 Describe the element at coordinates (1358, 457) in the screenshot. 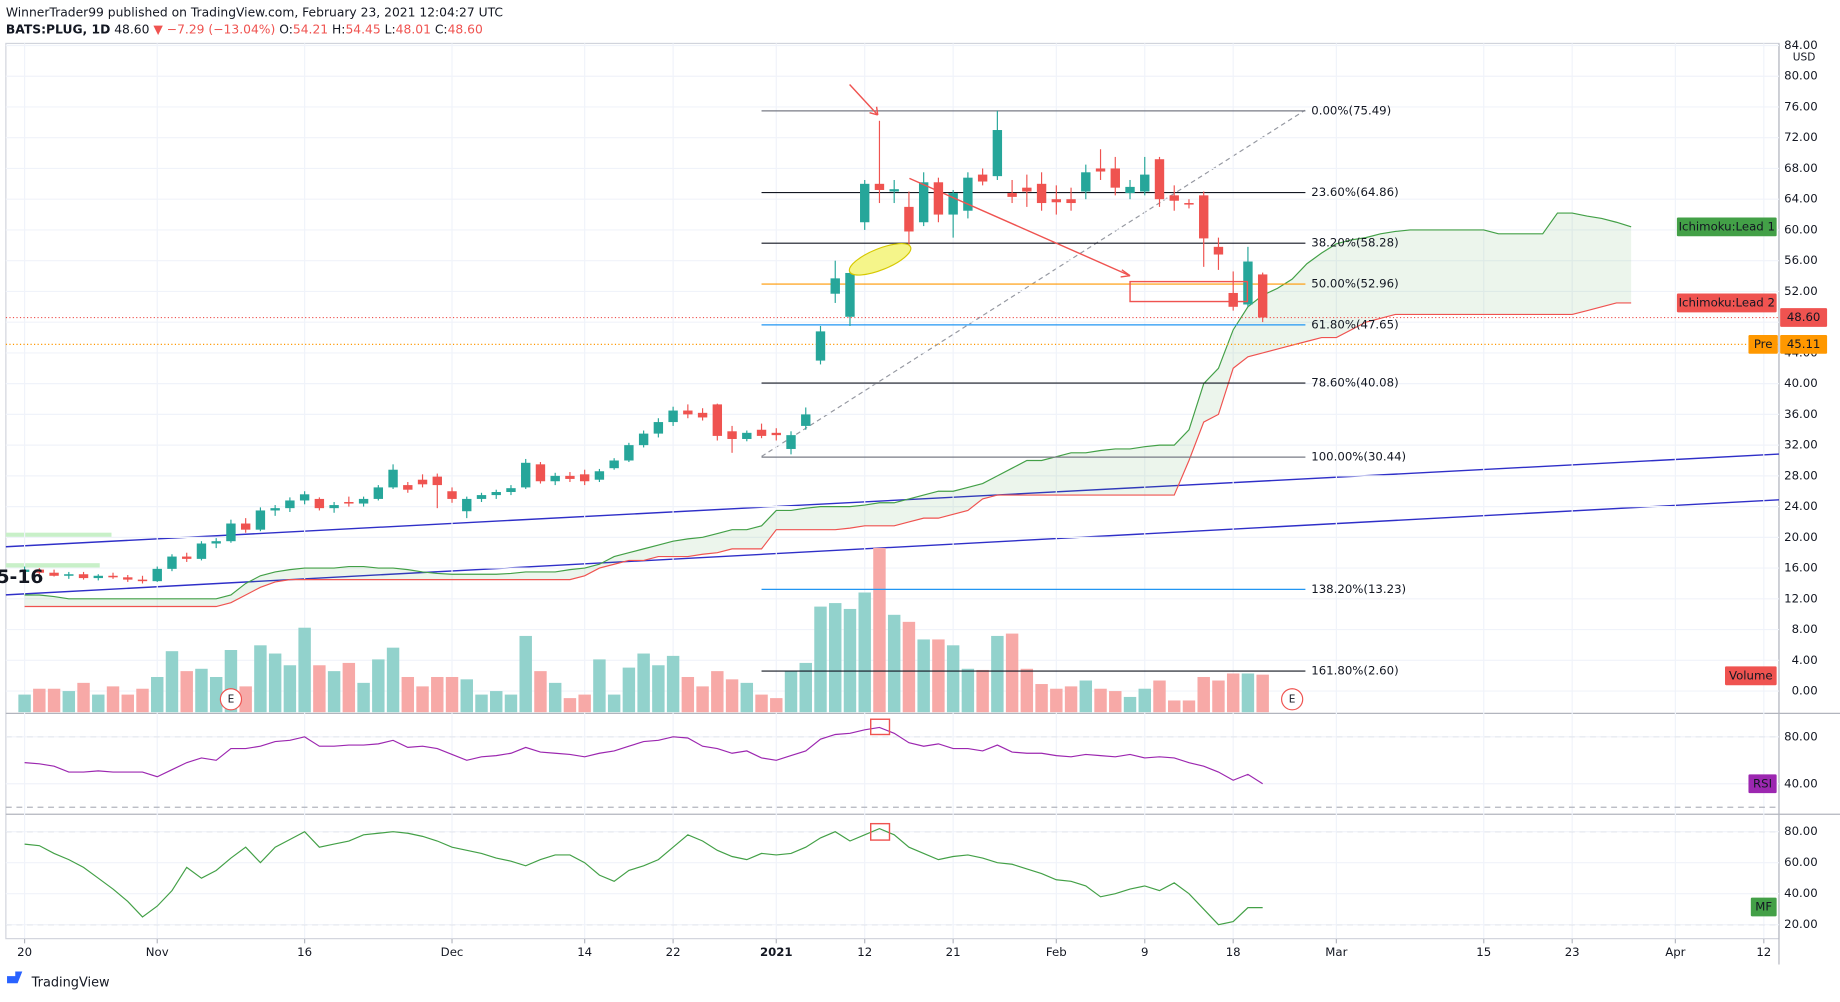

I see `fib-label: 100.00%(30.44)` at that location.